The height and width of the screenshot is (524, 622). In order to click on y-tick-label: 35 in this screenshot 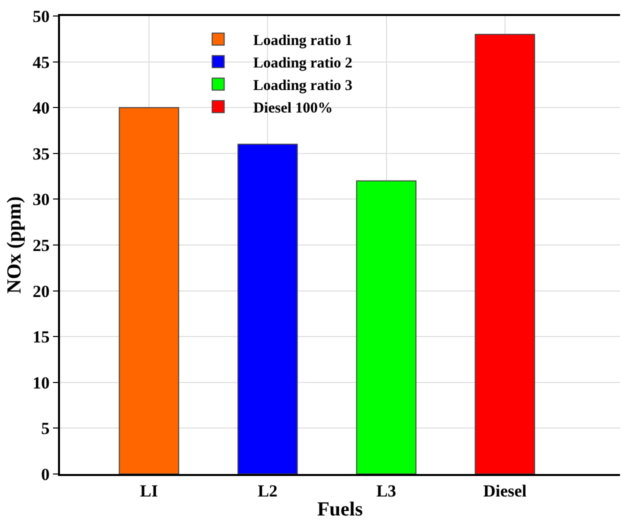, I will do `click(41, 154)`.